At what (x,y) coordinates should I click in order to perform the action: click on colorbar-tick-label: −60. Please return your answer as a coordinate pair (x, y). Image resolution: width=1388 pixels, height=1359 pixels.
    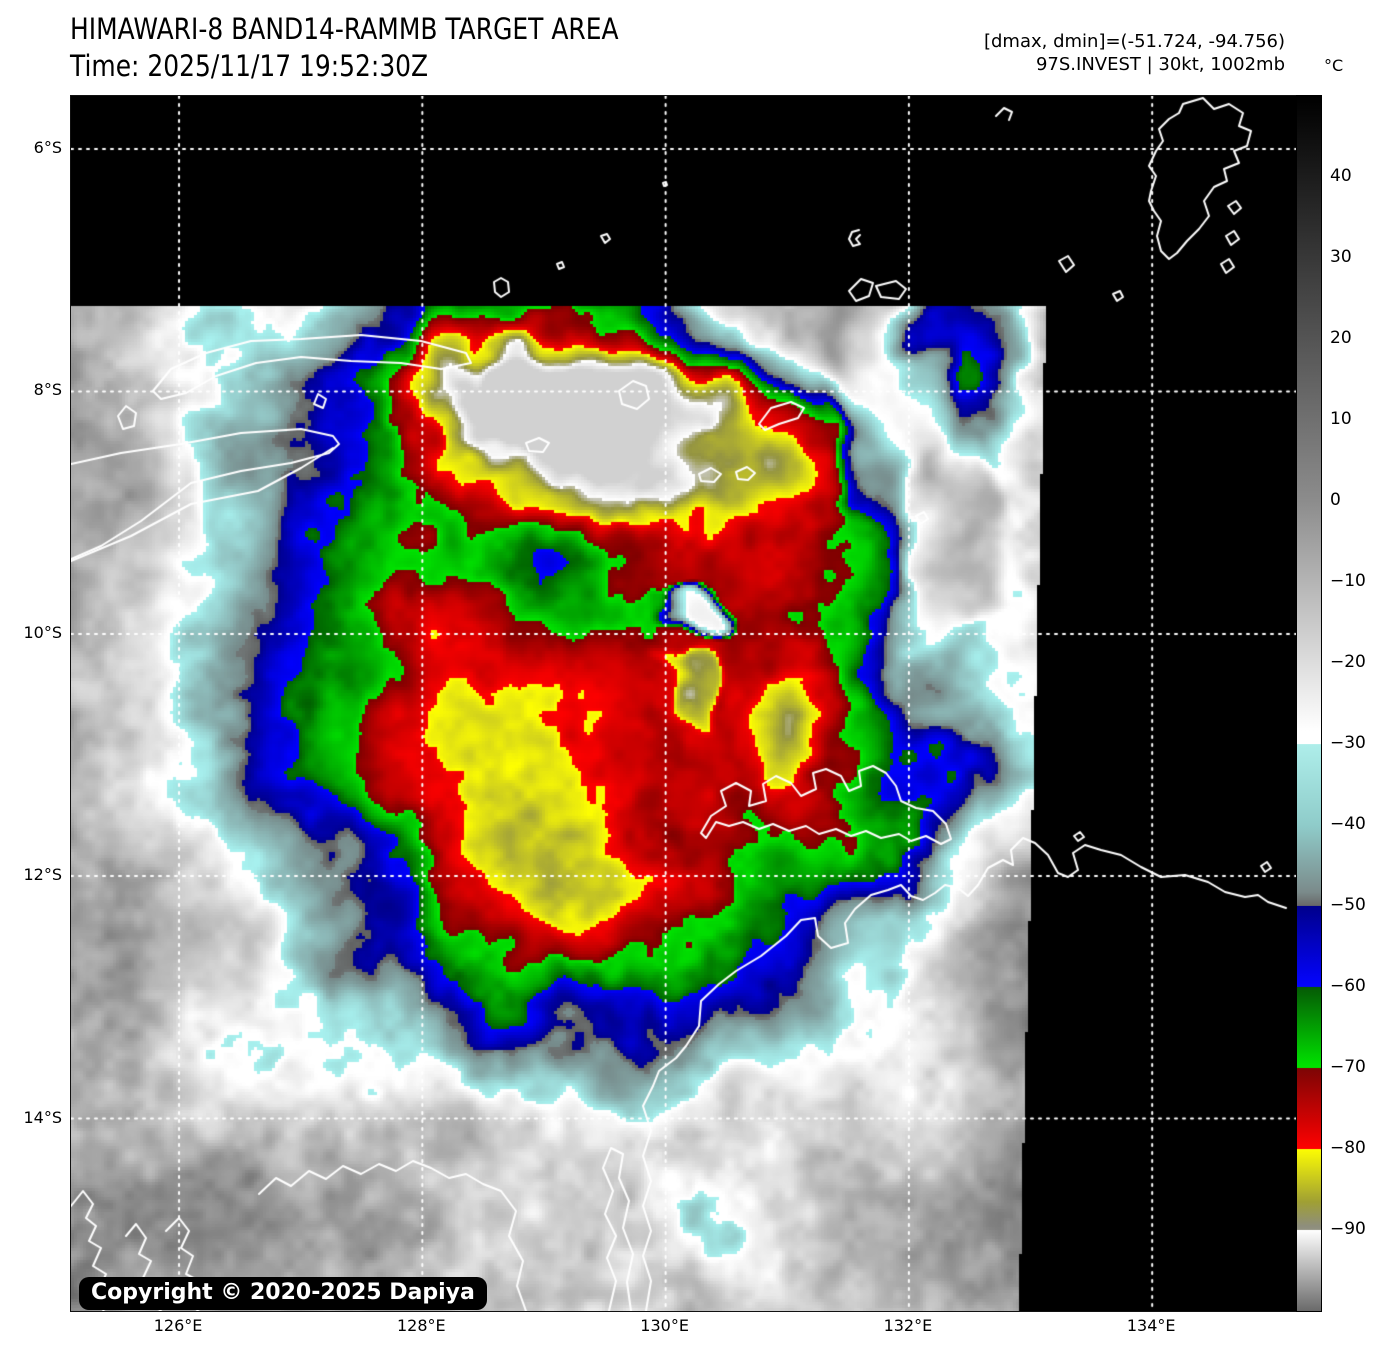
    Looking at the image, I should click on (1348, 985).